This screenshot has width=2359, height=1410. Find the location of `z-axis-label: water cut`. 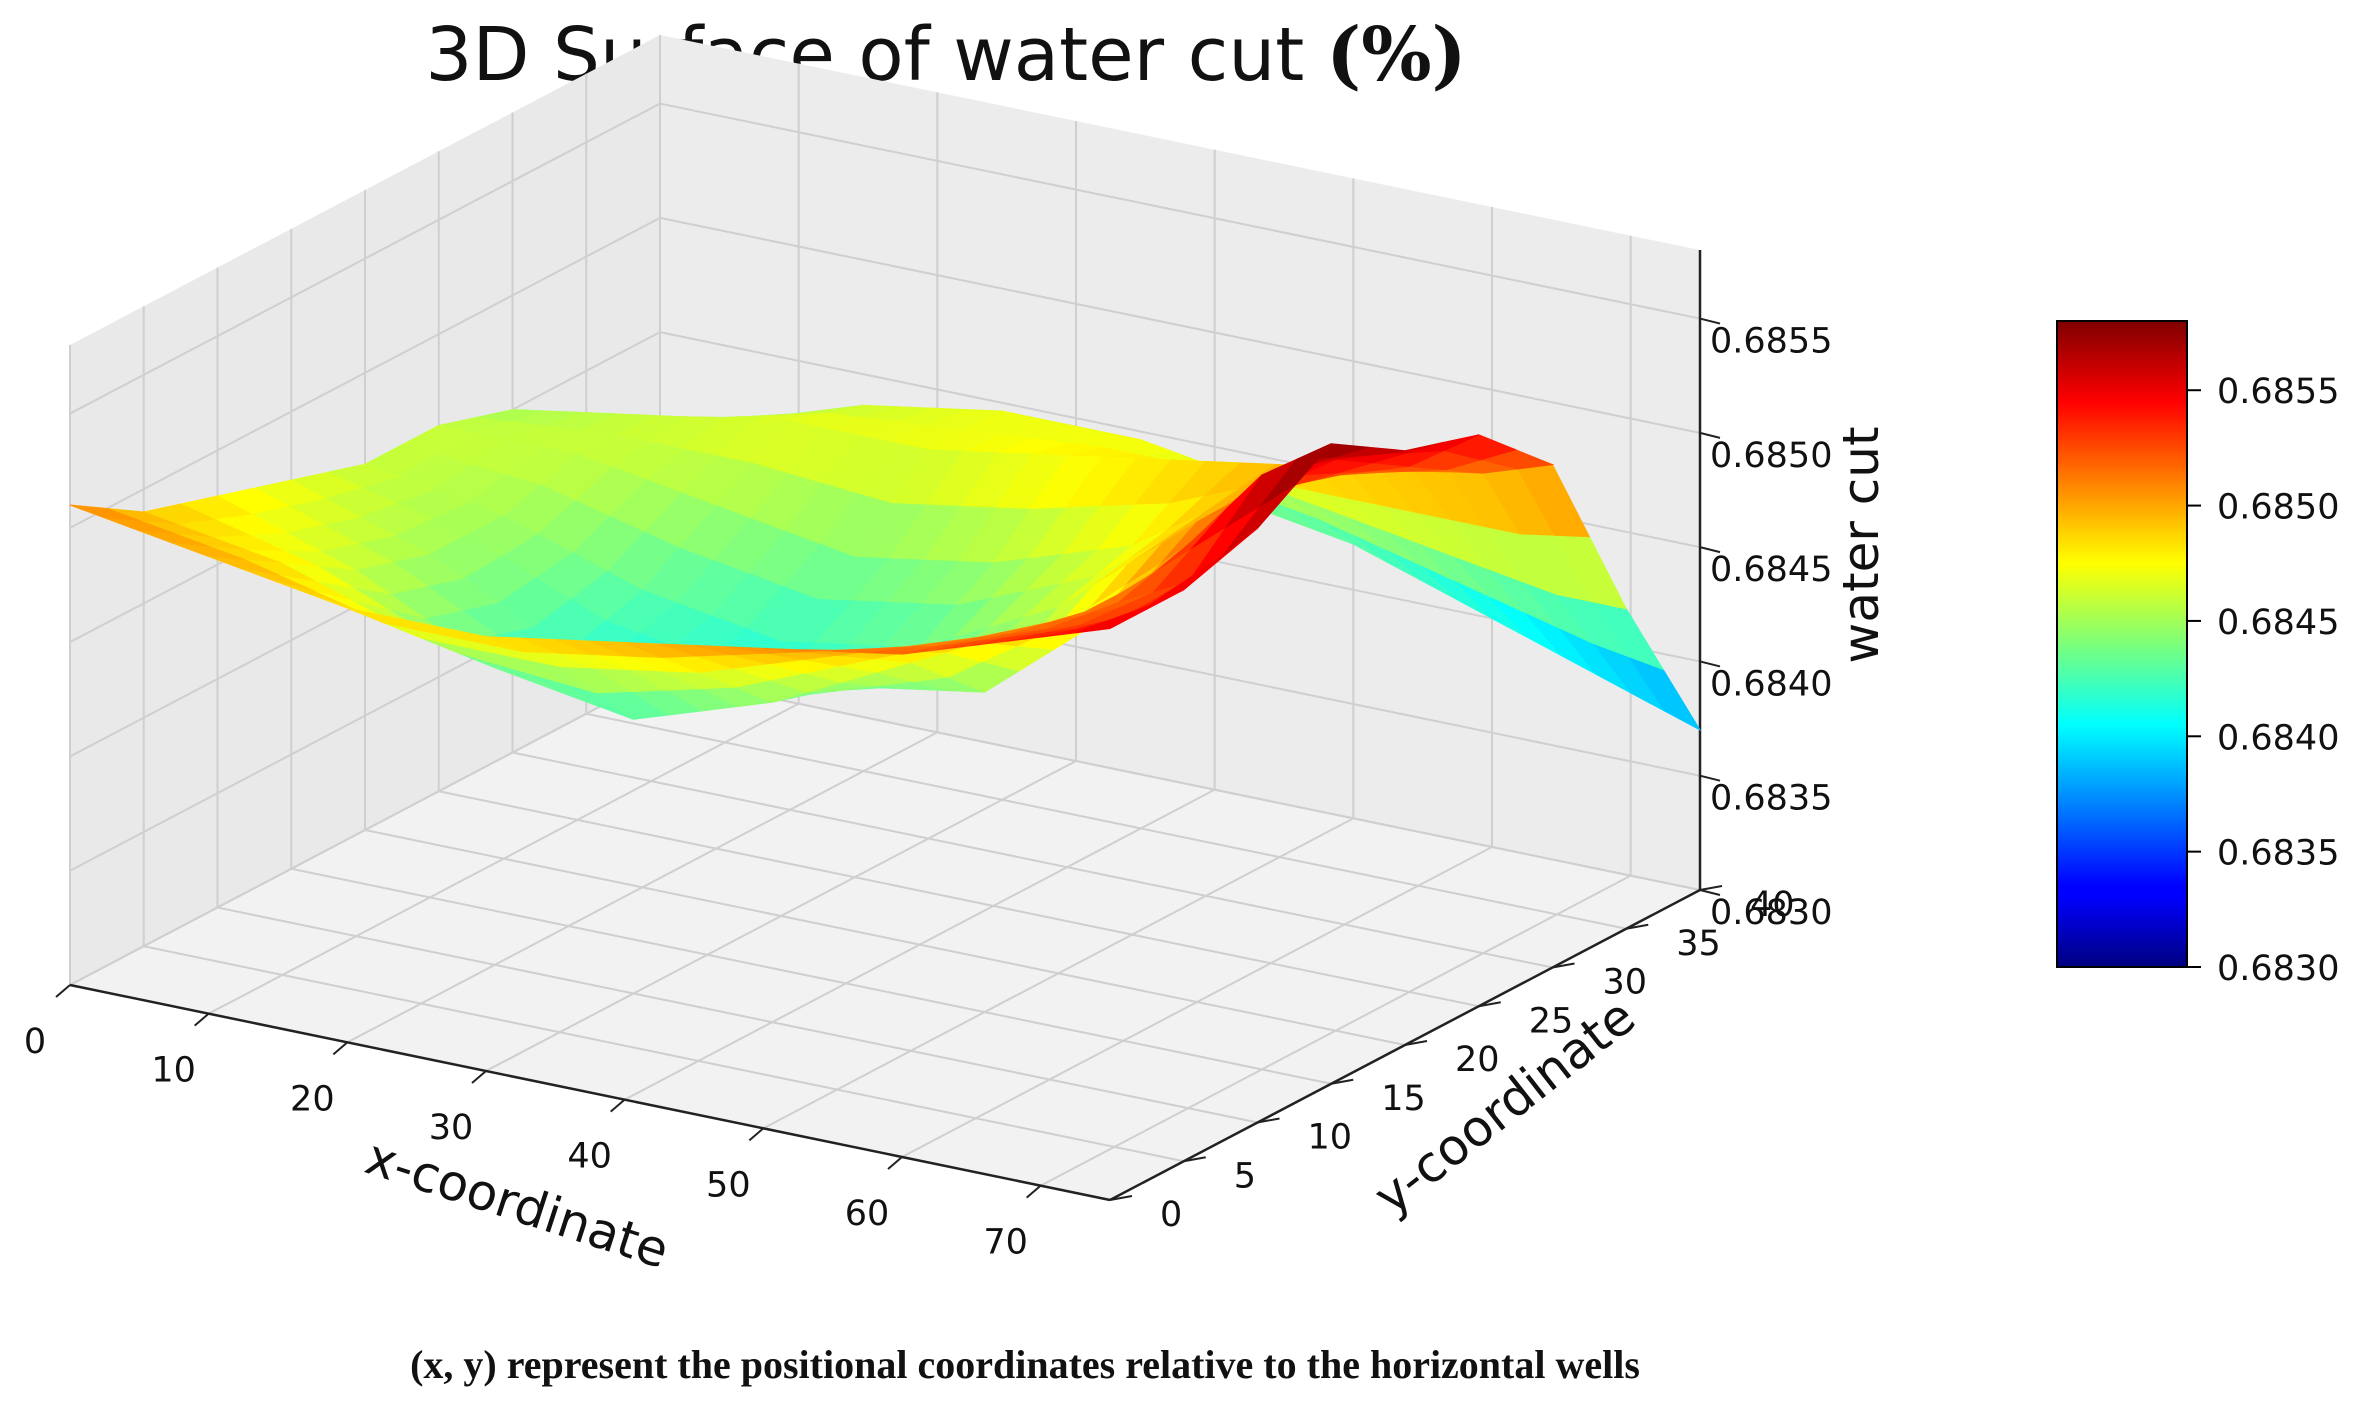

z-axis-label: water cut is located at coordinates (1861, 544).